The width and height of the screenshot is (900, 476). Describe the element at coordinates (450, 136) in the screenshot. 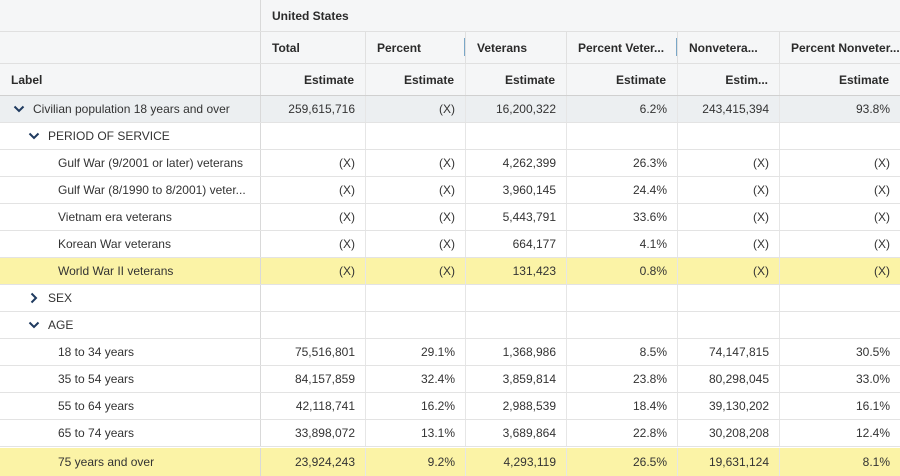

I see `table-row: PERIOD OF SERVICE` at that location.